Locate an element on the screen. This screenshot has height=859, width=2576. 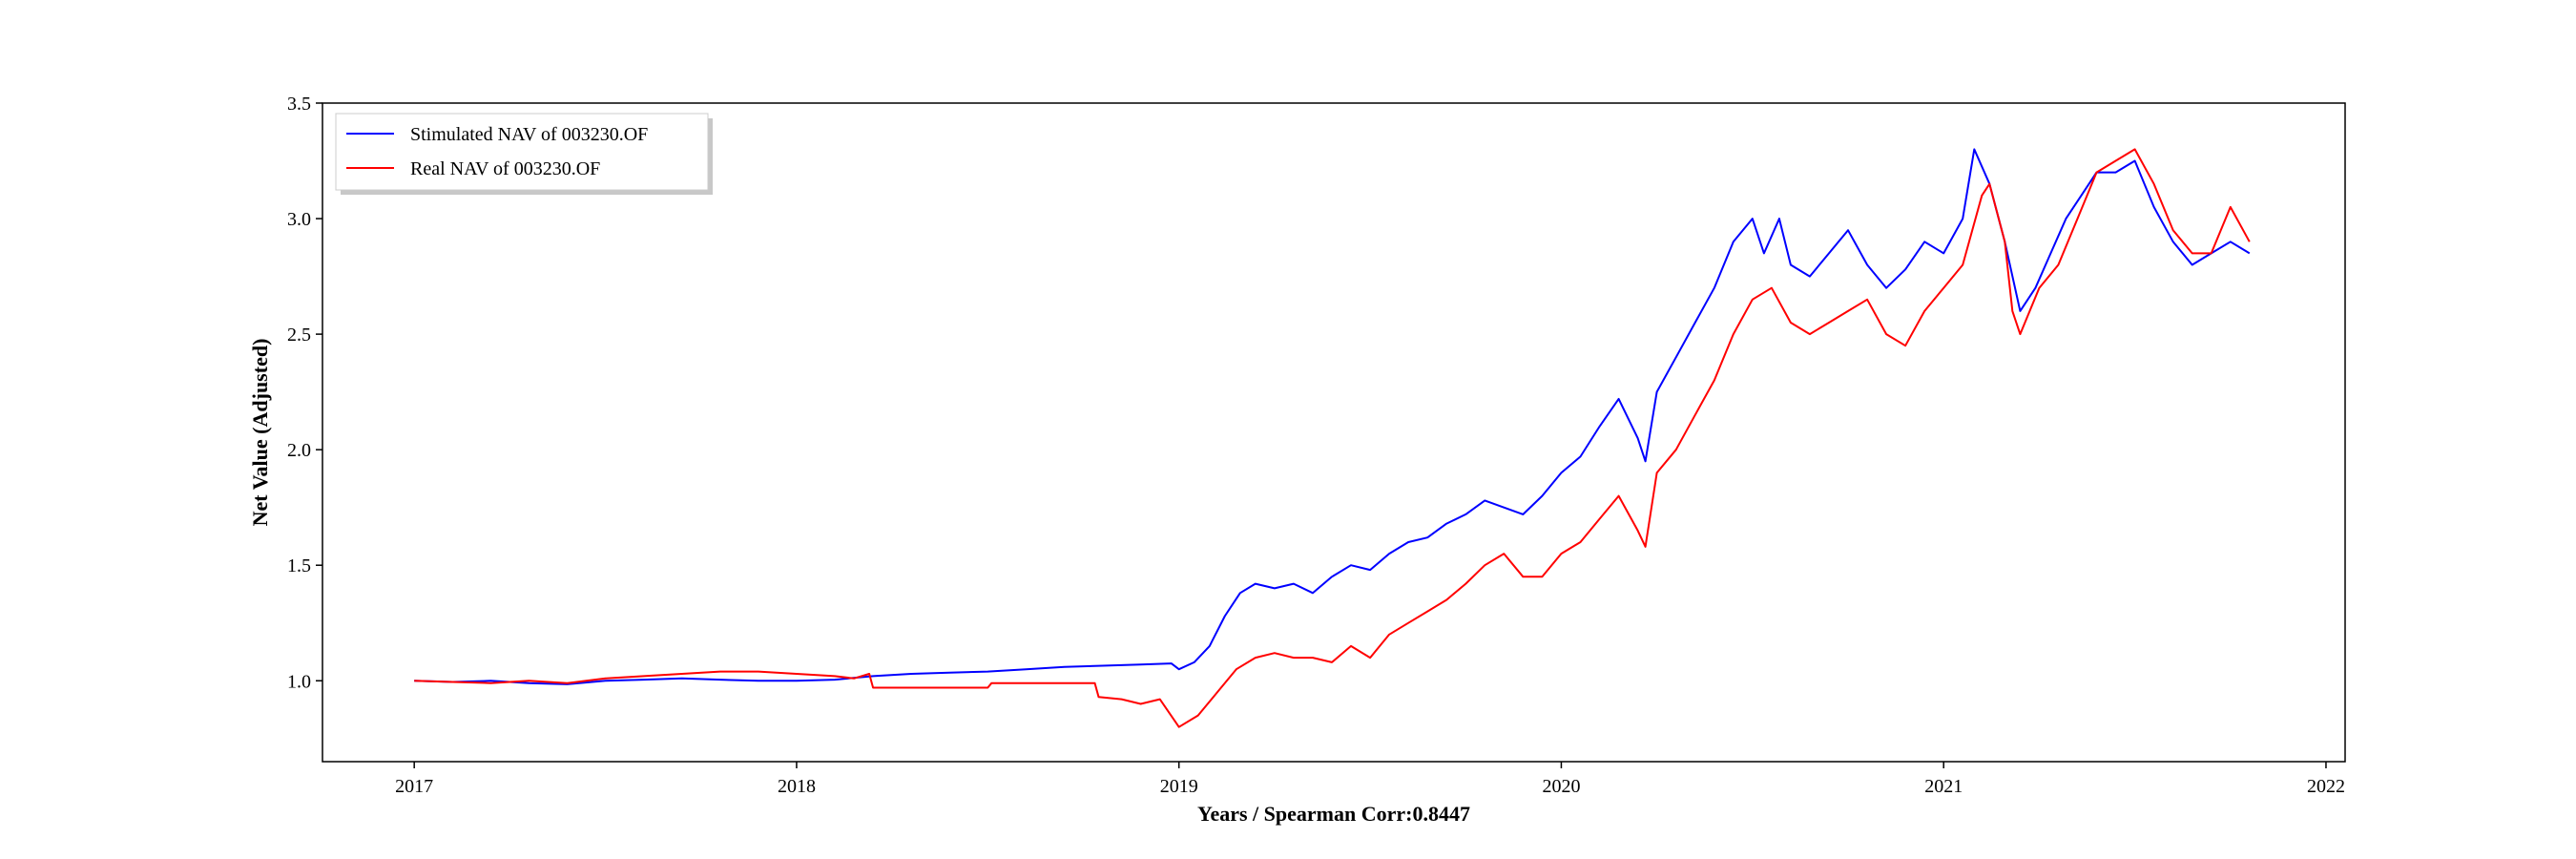
y-axis-title: Net Value (Adjusted) is located at coordinates (260, 433).